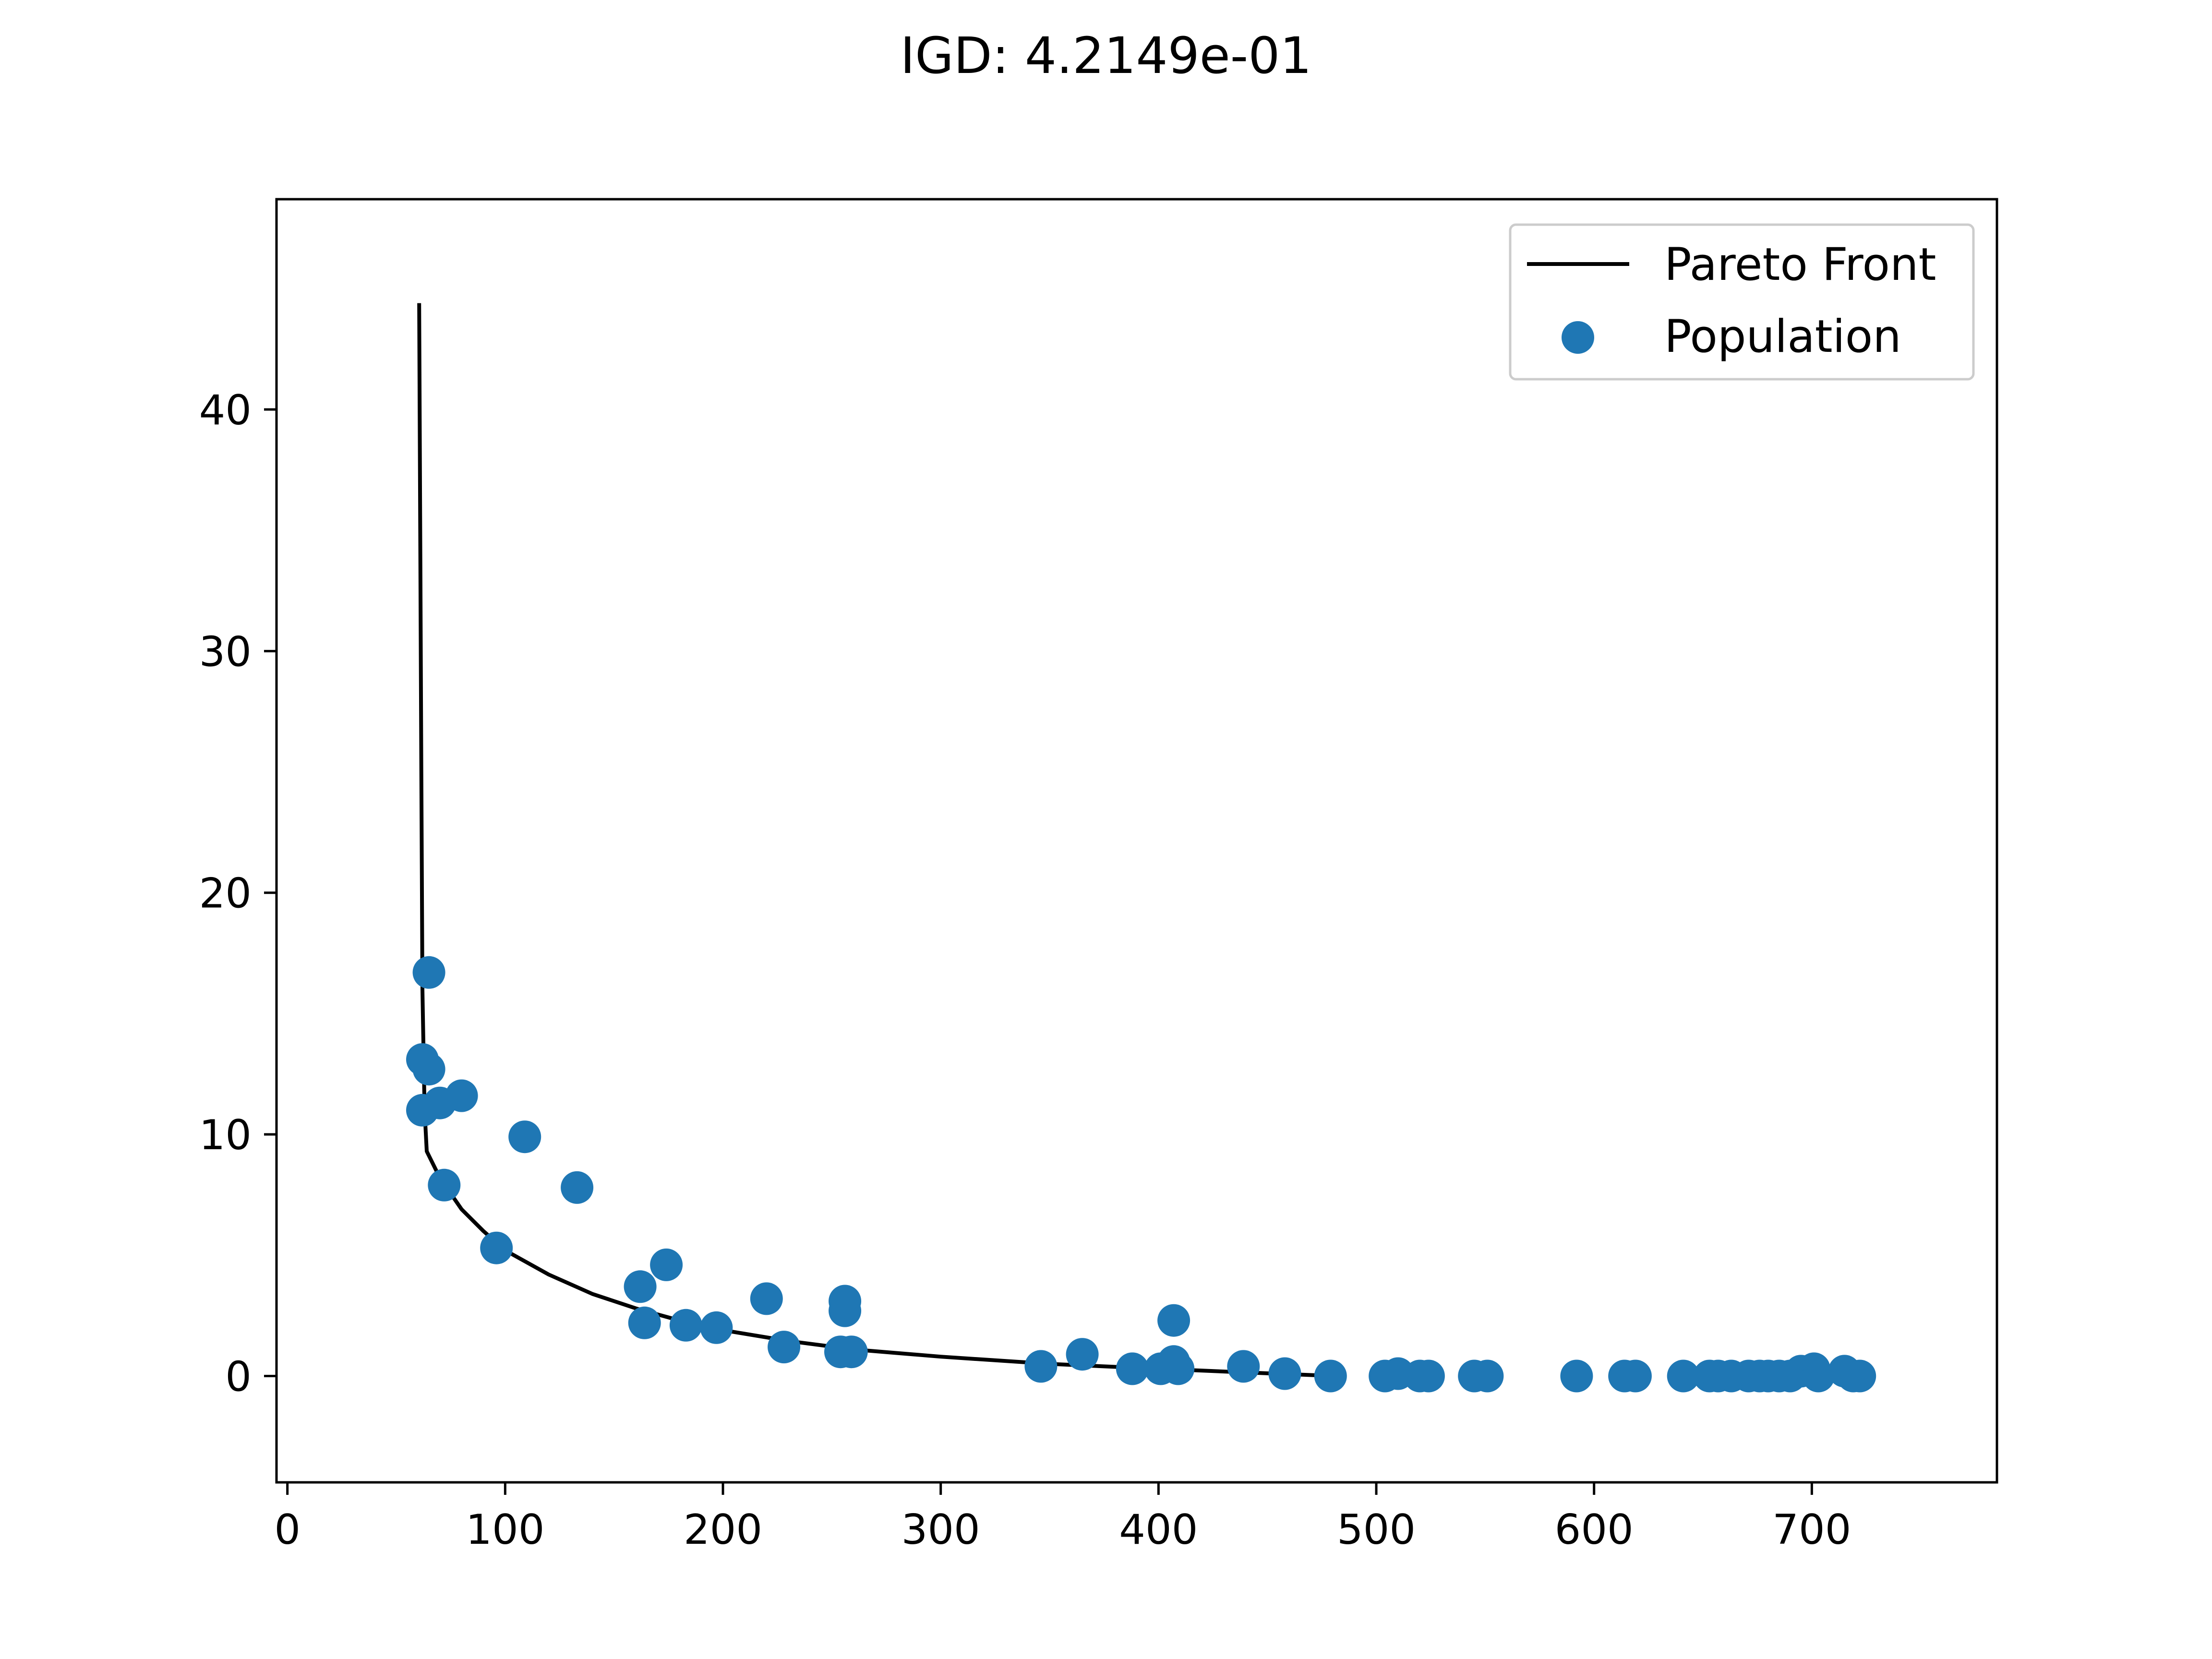 Image resolution: width=2212 pixels, height=1659 pixels. I want to click on y-tick-label: 20, so click(226, 894).